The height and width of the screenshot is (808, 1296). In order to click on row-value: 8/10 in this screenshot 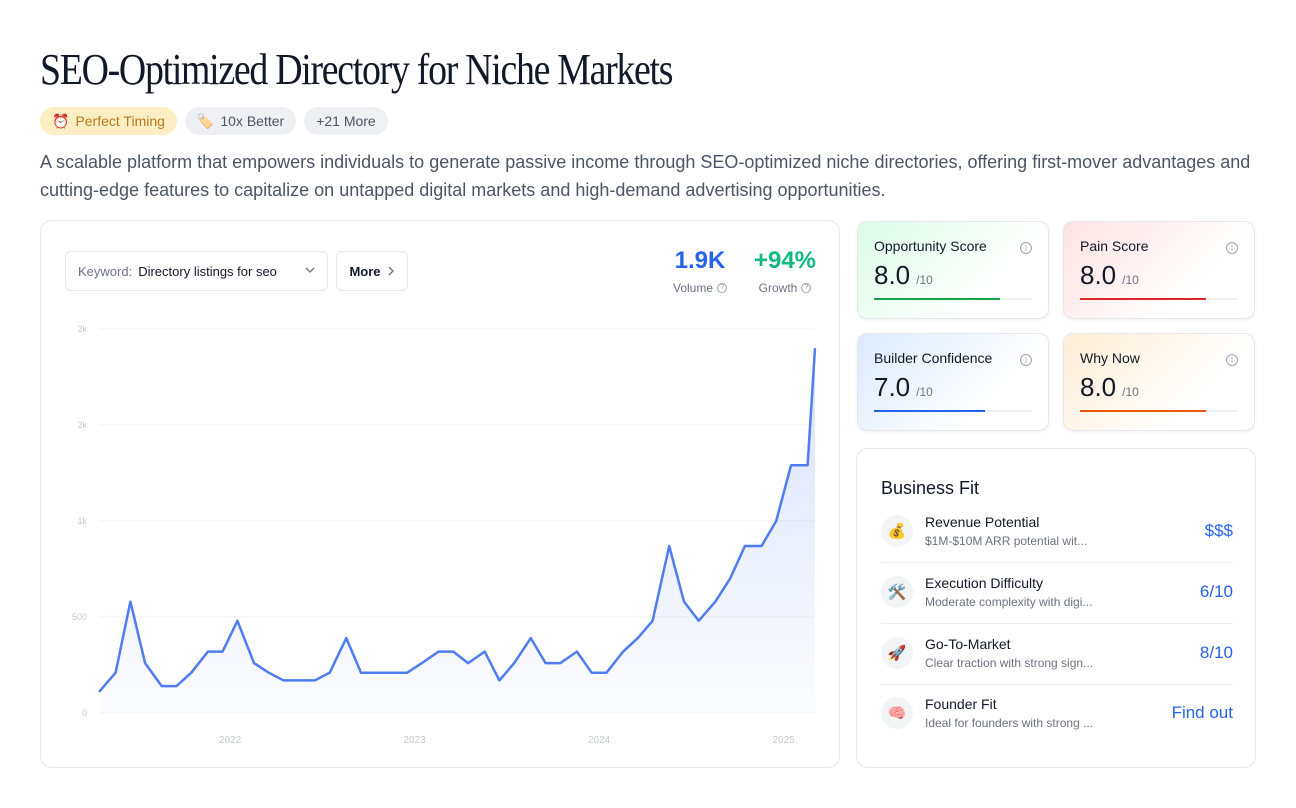, I will do `click(1216, 652)`.